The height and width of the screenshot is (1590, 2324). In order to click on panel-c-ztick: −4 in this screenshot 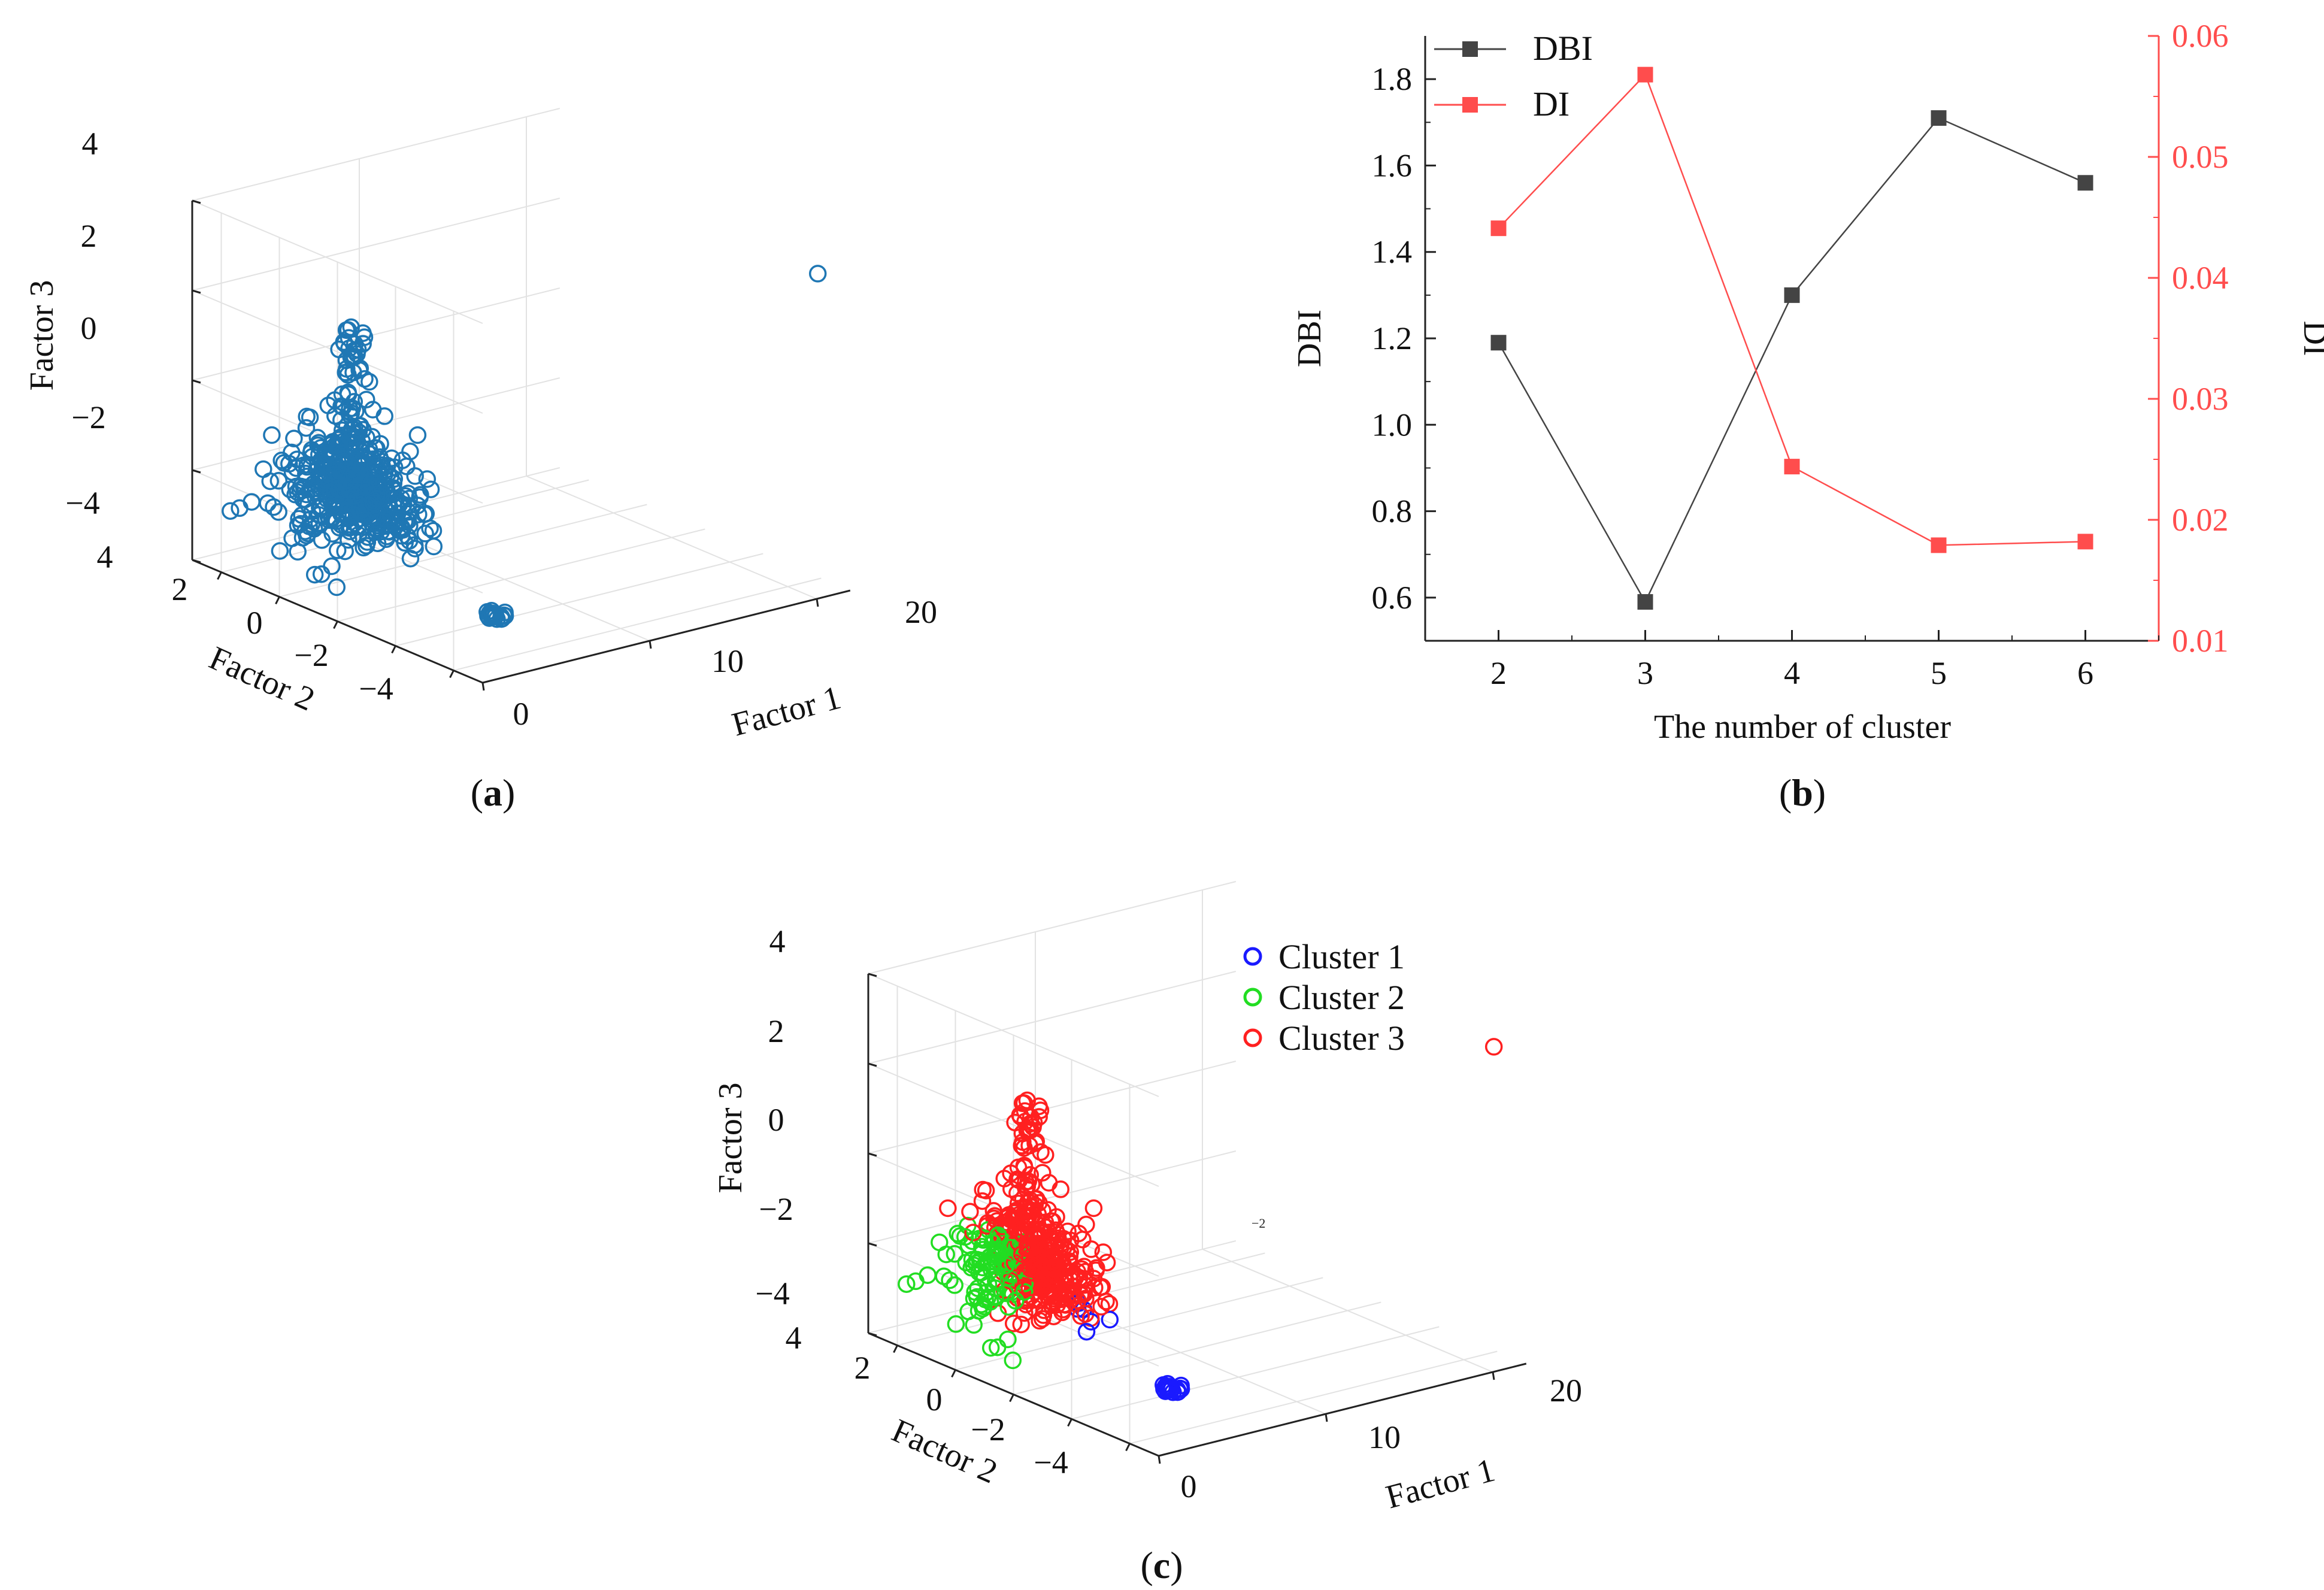, I will do `click(772, 1294)`.